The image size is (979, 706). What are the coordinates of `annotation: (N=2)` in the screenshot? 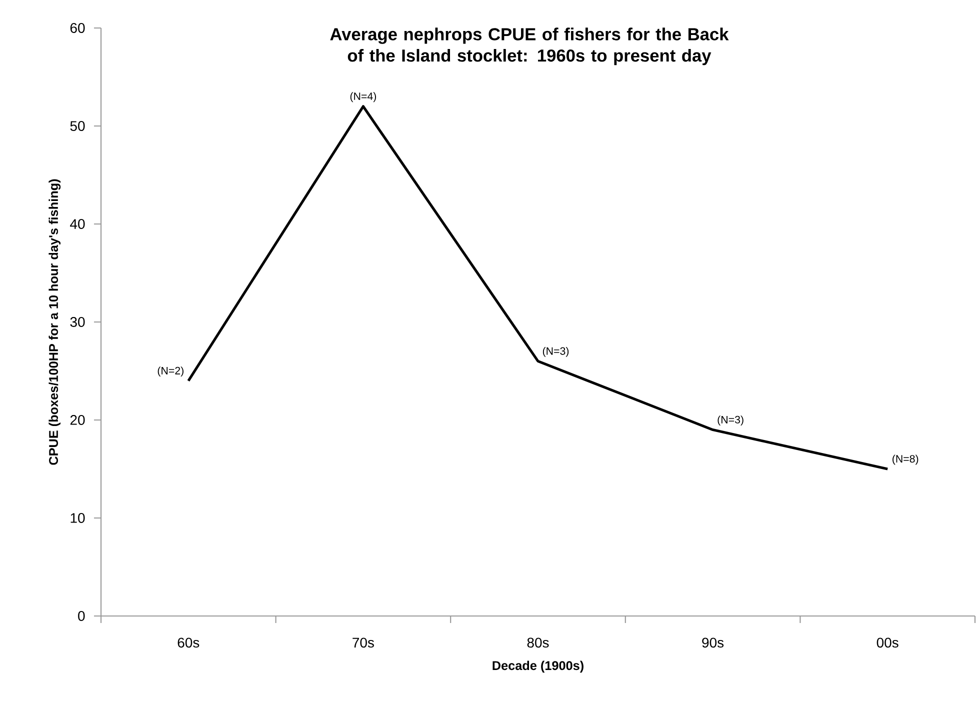 It's located at (171, 371).